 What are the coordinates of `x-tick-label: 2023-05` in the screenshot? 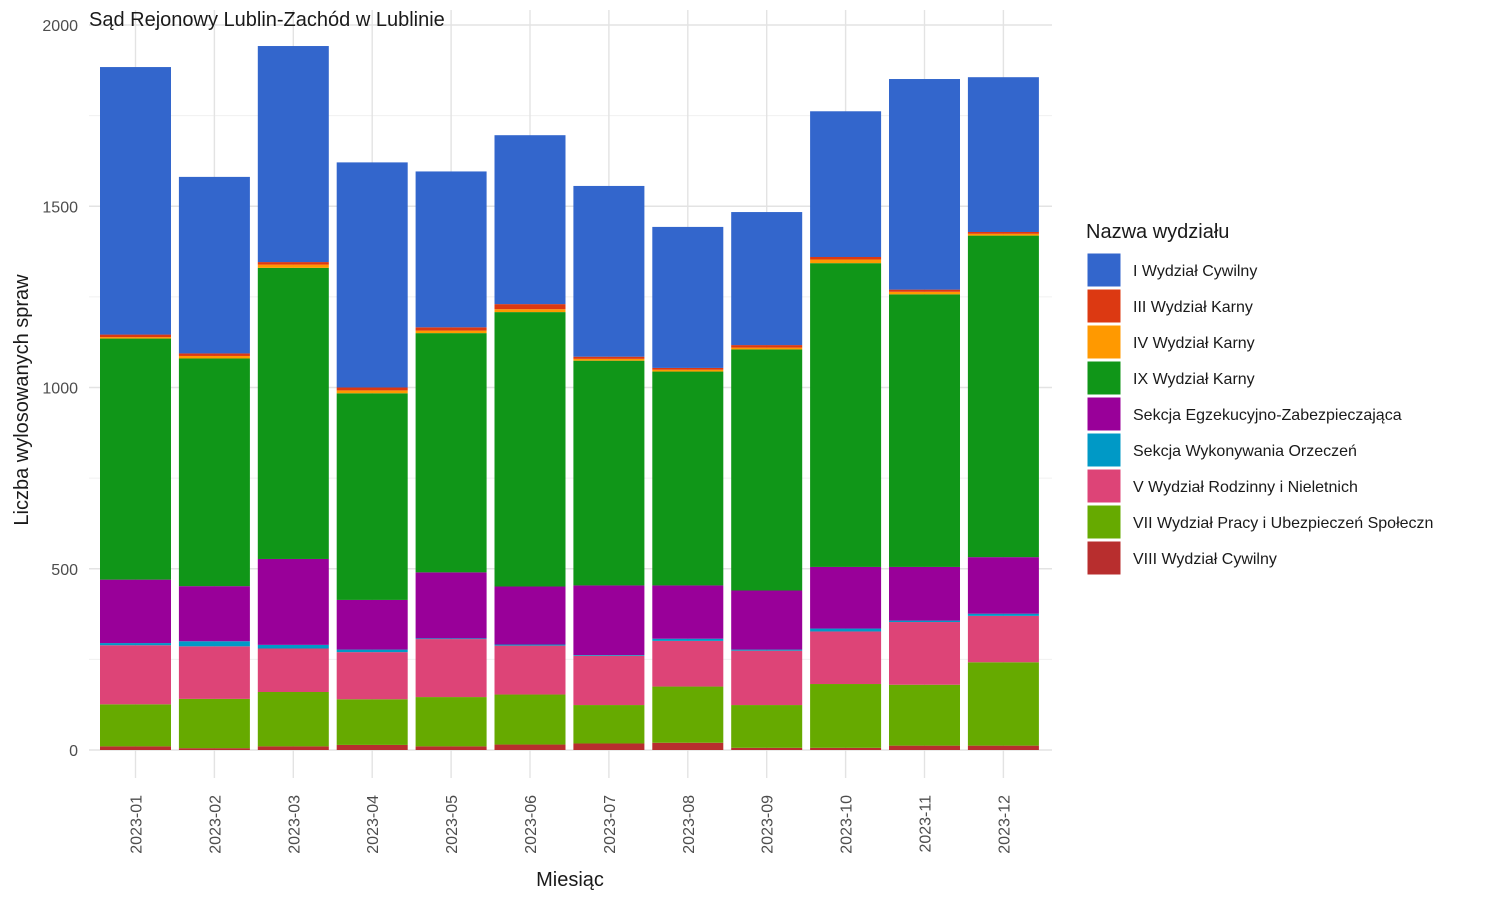 It's located at (452, 824).